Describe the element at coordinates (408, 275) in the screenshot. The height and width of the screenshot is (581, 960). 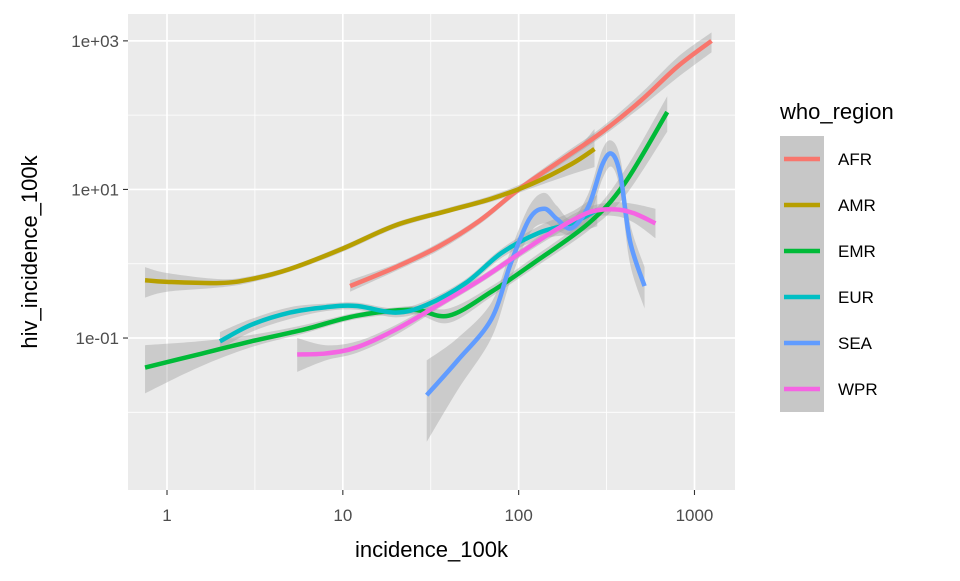
I see `series-line-eur` at that location.